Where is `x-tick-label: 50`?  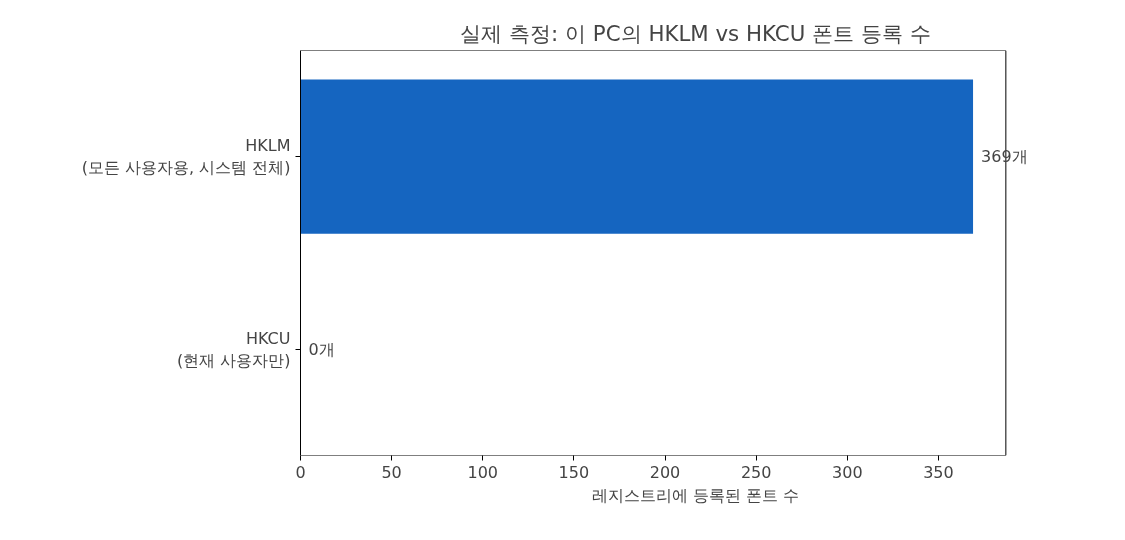
x-tick-label: 50 is located at coordinates (391, 472).